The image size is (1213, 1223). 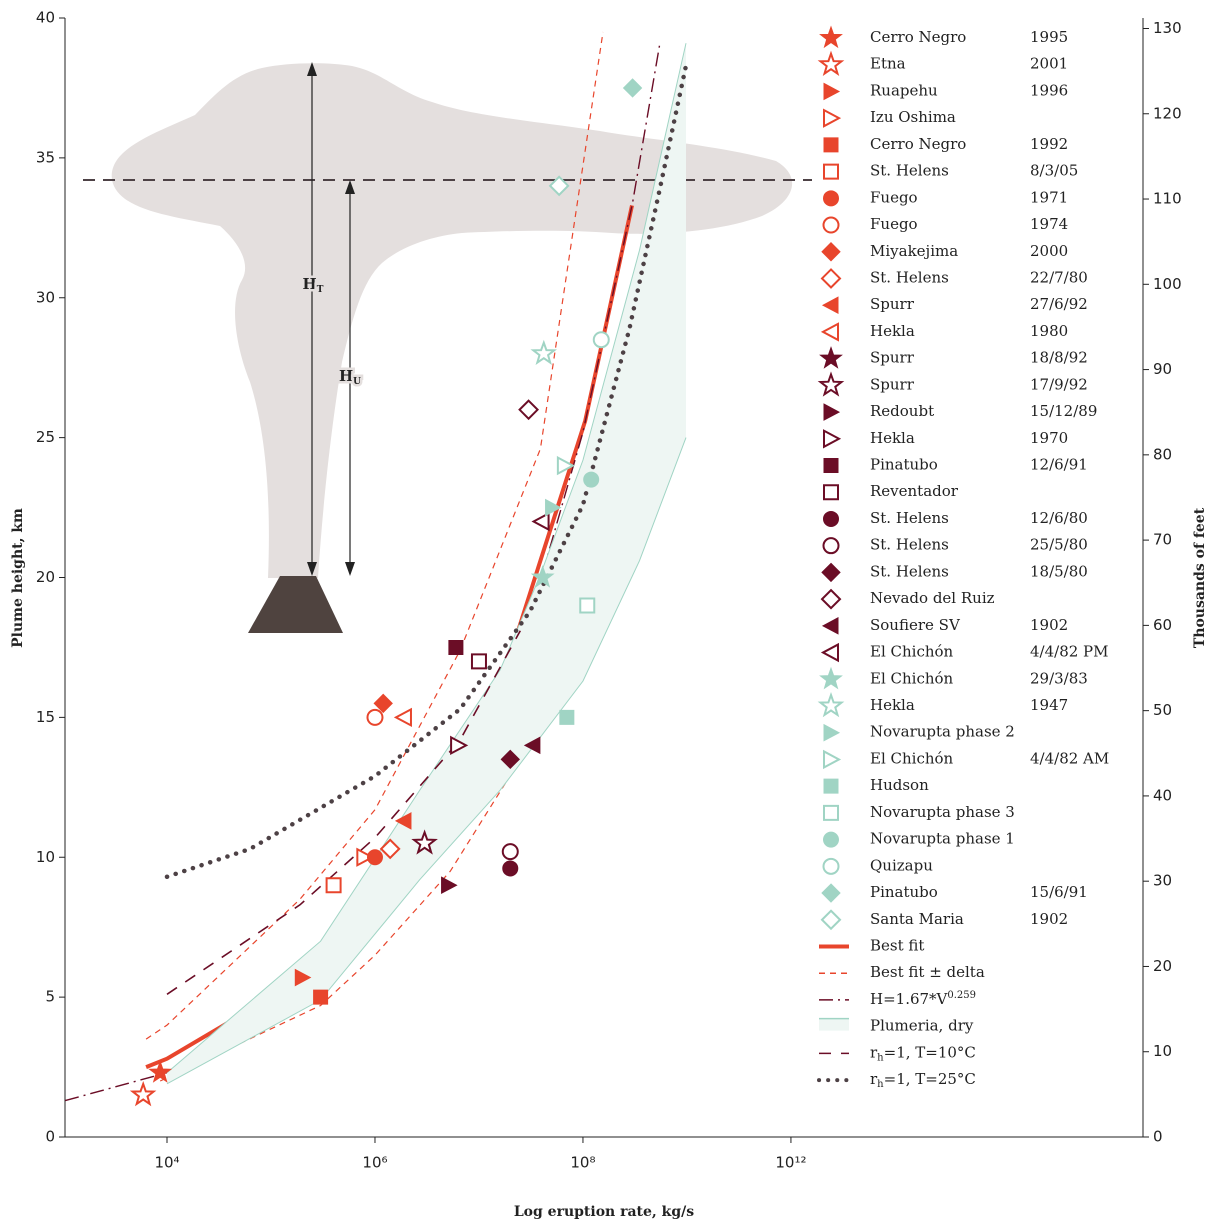 I want to click on legend-label: H=1.67*V0.259, so click(x=923, y=998).